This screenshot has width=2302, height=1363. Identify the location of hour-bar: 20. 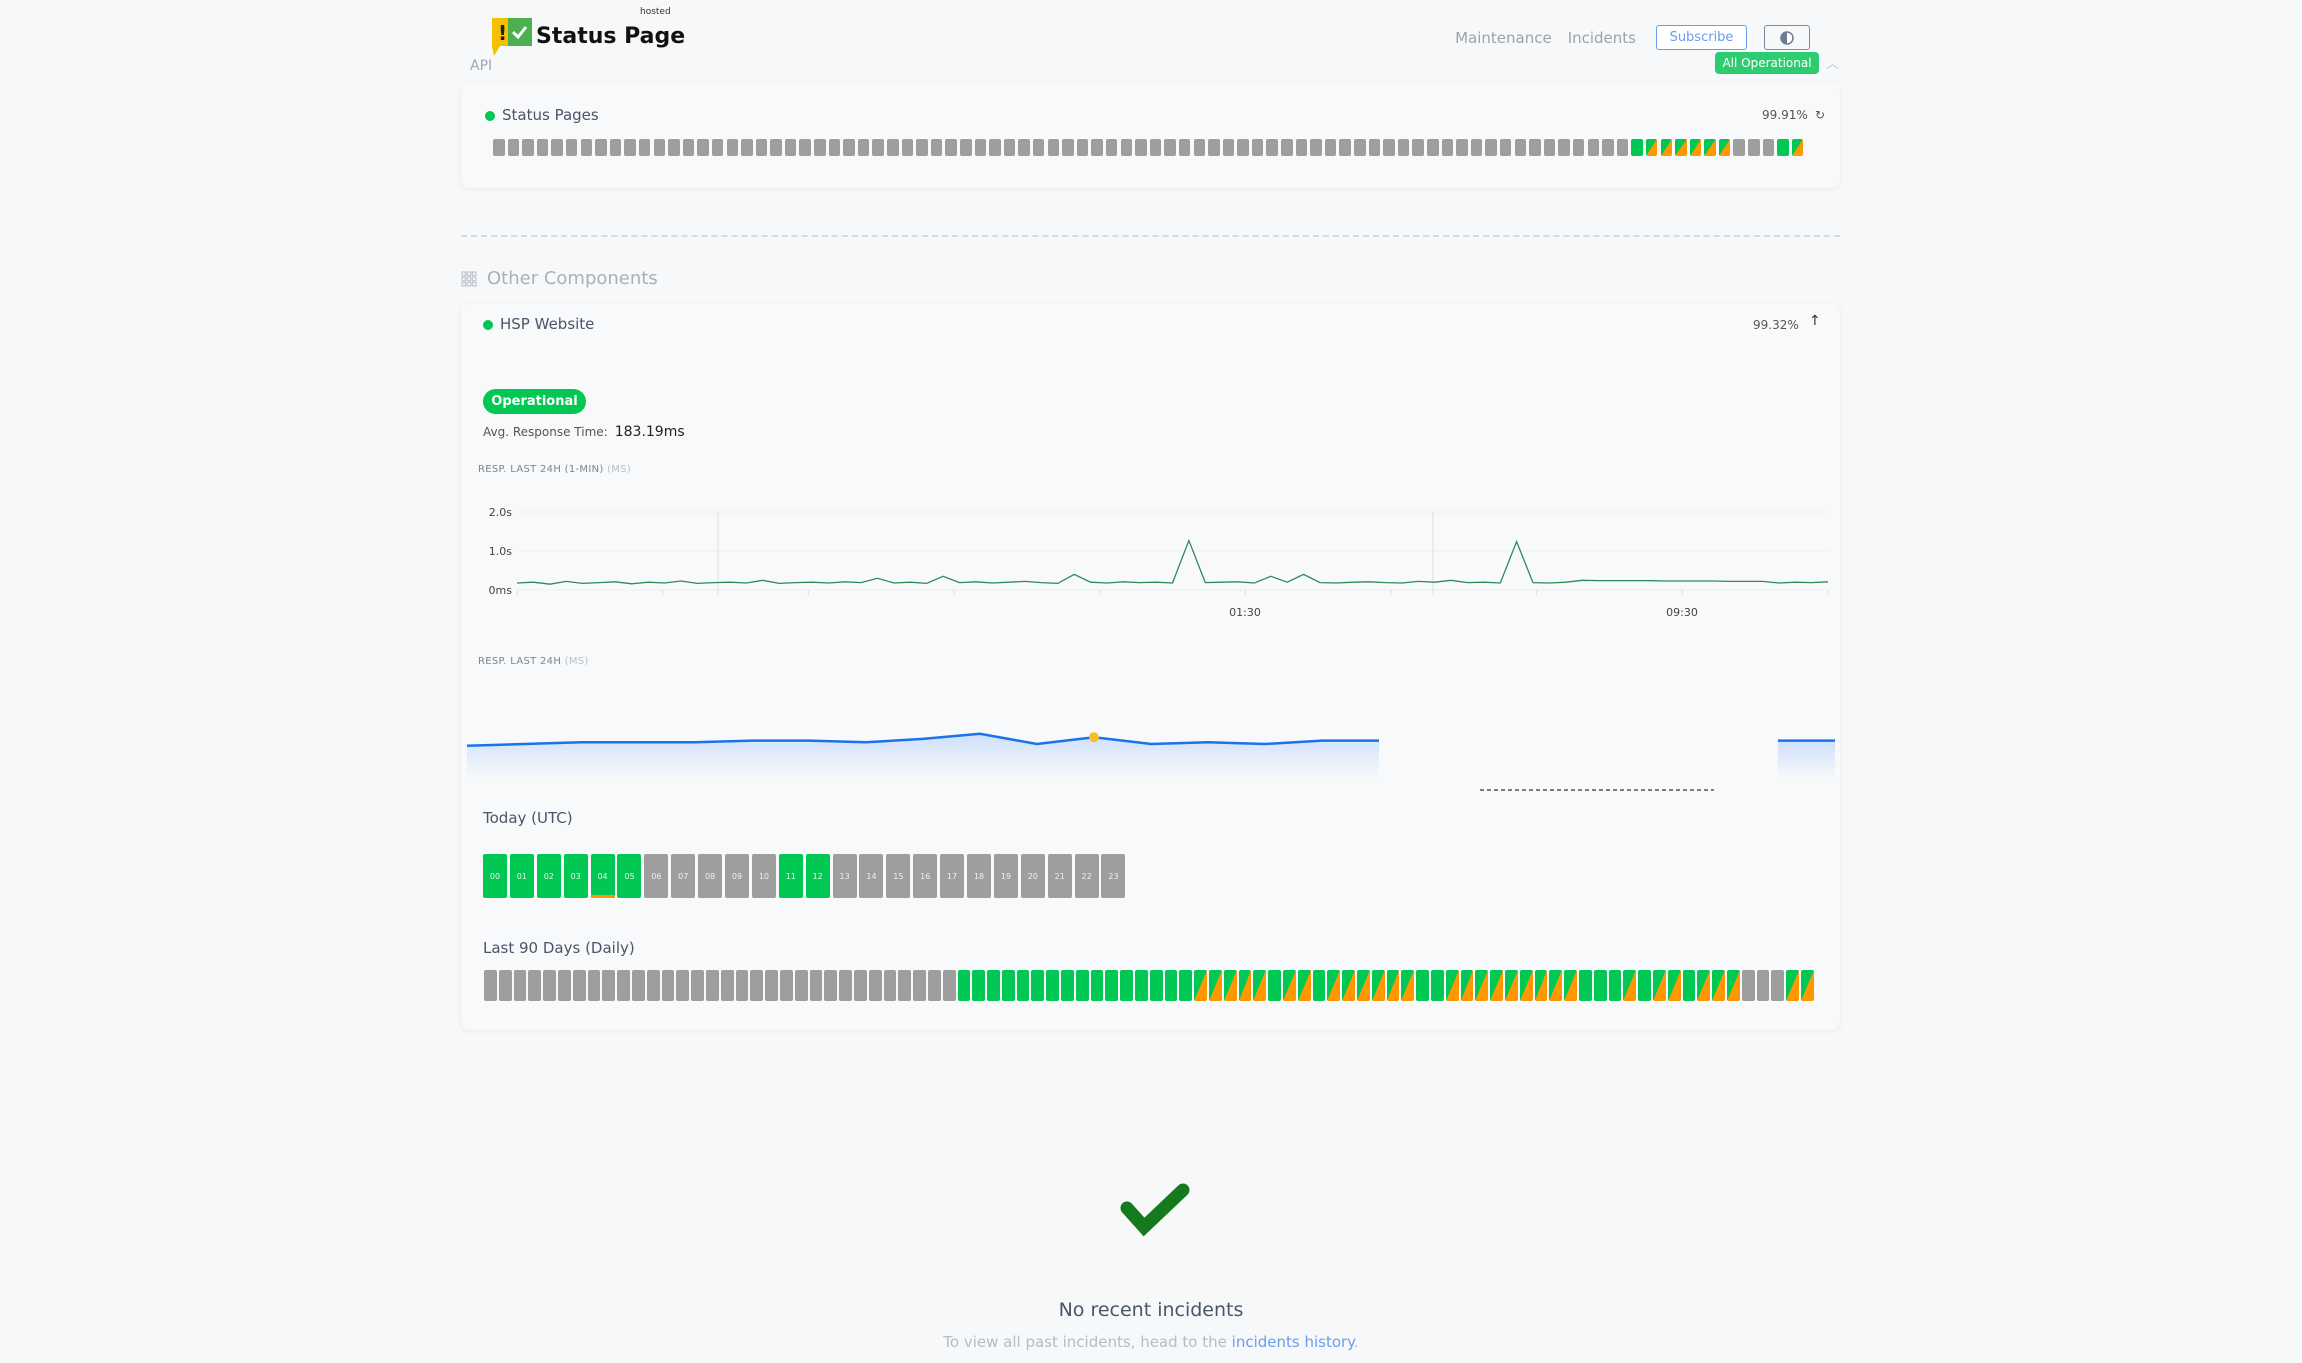
(1032, 876).